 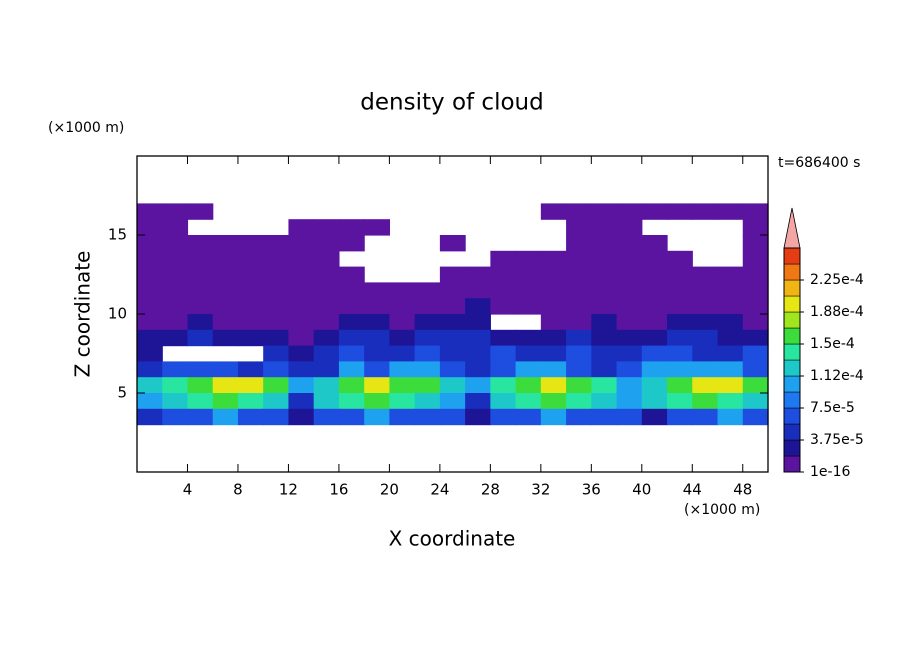 I want to click on colorbar-tick-label: 7.5e-5, so click(x=832, y=408).